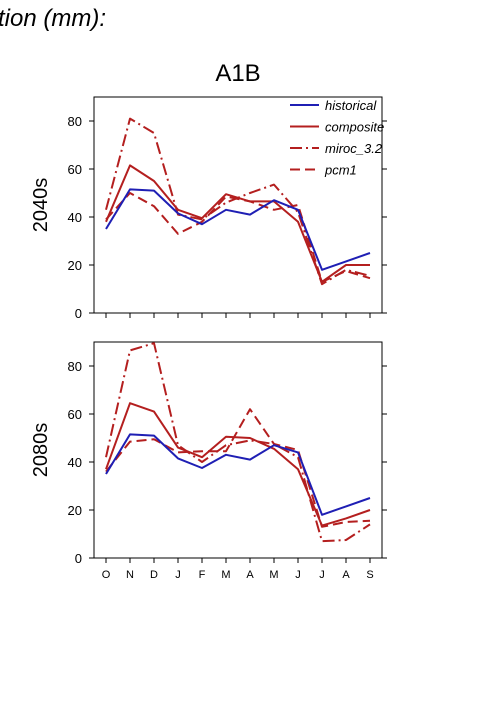 The height and width of the screenshot is (709, 501). I want to click on legend-label-historical: historical, so click(351, 105).